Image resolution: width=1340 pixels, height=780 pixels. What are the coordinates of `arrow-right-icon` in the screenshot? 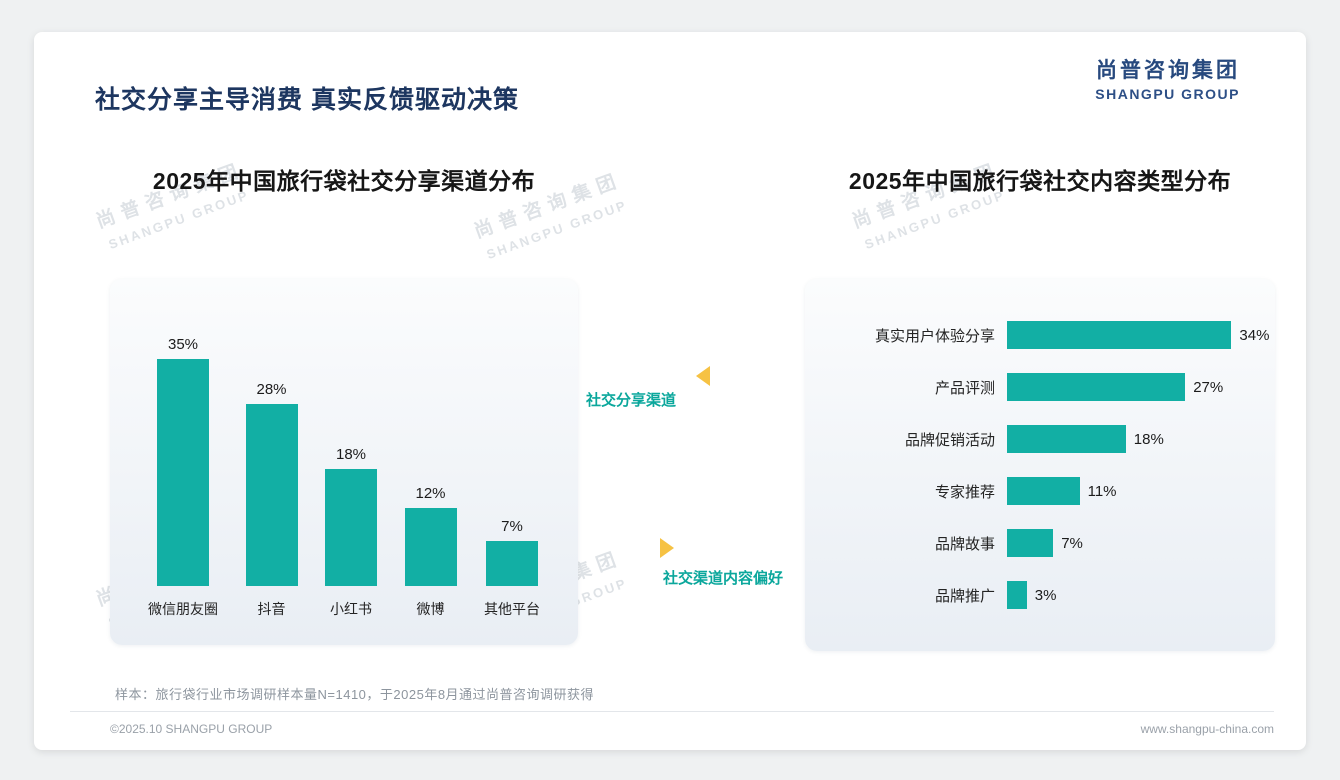 It's located at (667, 548).